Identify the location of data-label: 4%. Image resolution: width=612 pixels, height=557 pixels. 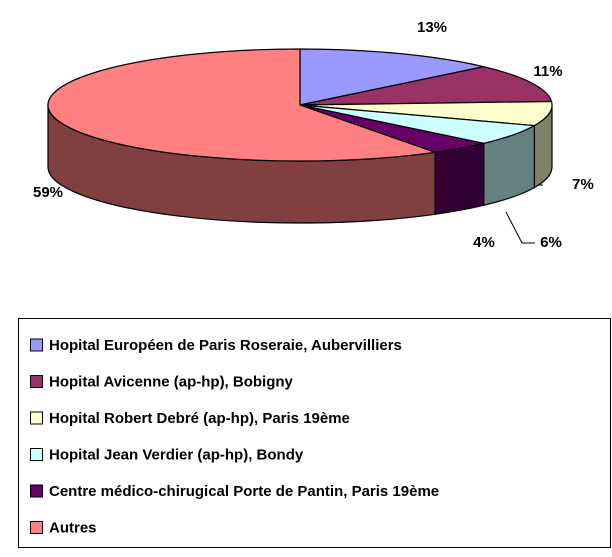
(484, 242).